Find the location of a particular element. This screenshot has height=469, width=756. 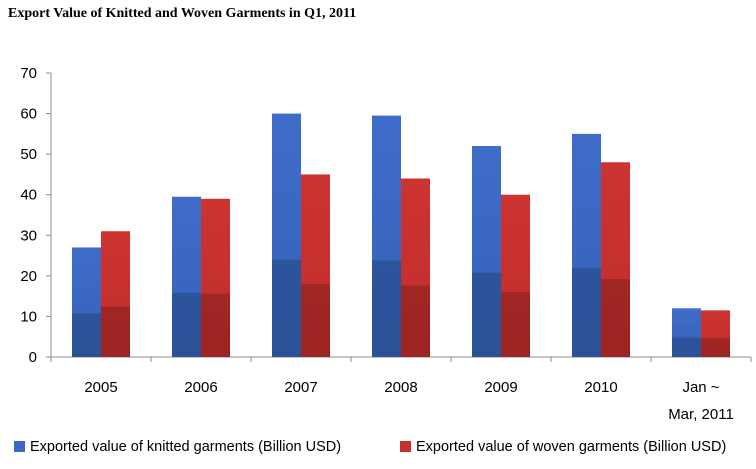

y-tick-label: 60 is located at coordinates (28, 114).